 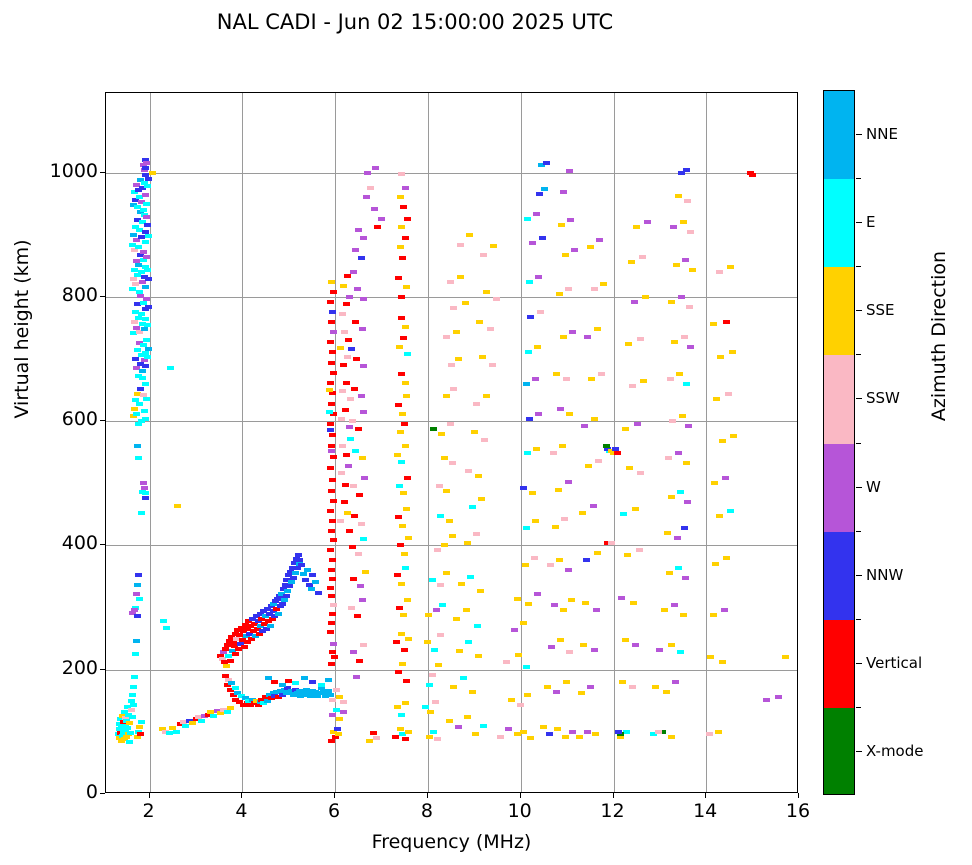 I want to click on x-axis-tick, so click(x=335, y=795).